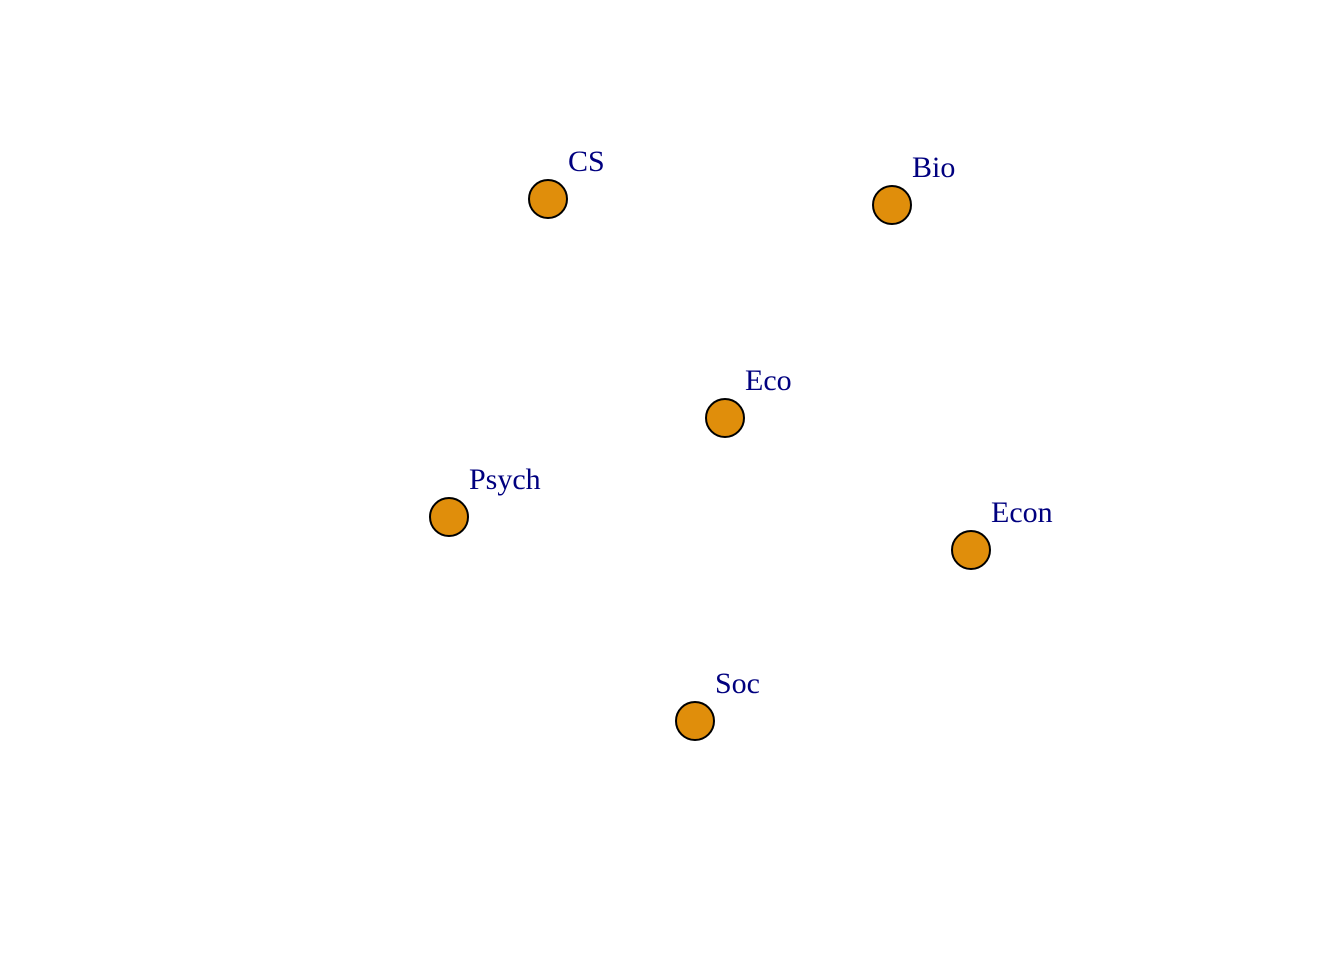 The width and height of the screenshot is (1344, 960). What do you see at coordinates (586, 161) in the screenshot?
I see `node-label-cs: CS` at bounding box center [586, 161].